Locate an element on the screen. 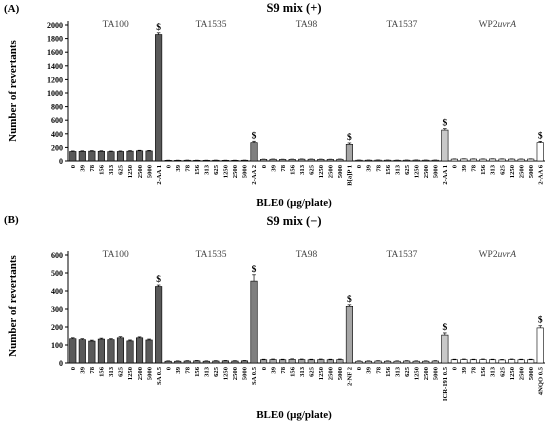 The height and width of the screenshot is (428, 550). panel-b-strain-label: TA1535 is located at coordinates (211, 255).